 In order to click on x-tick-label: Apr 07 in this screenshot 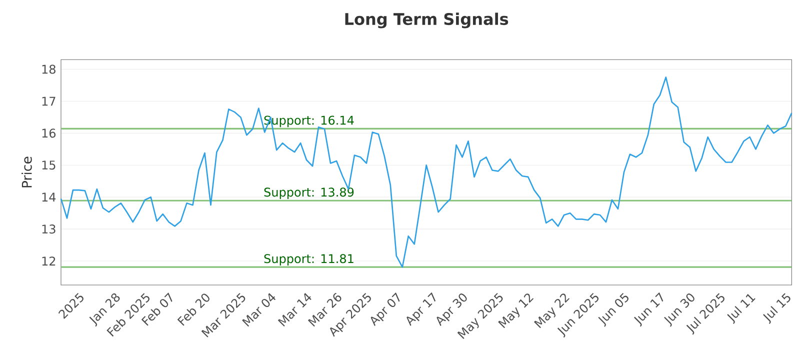, I will do `click(385, 309)`.